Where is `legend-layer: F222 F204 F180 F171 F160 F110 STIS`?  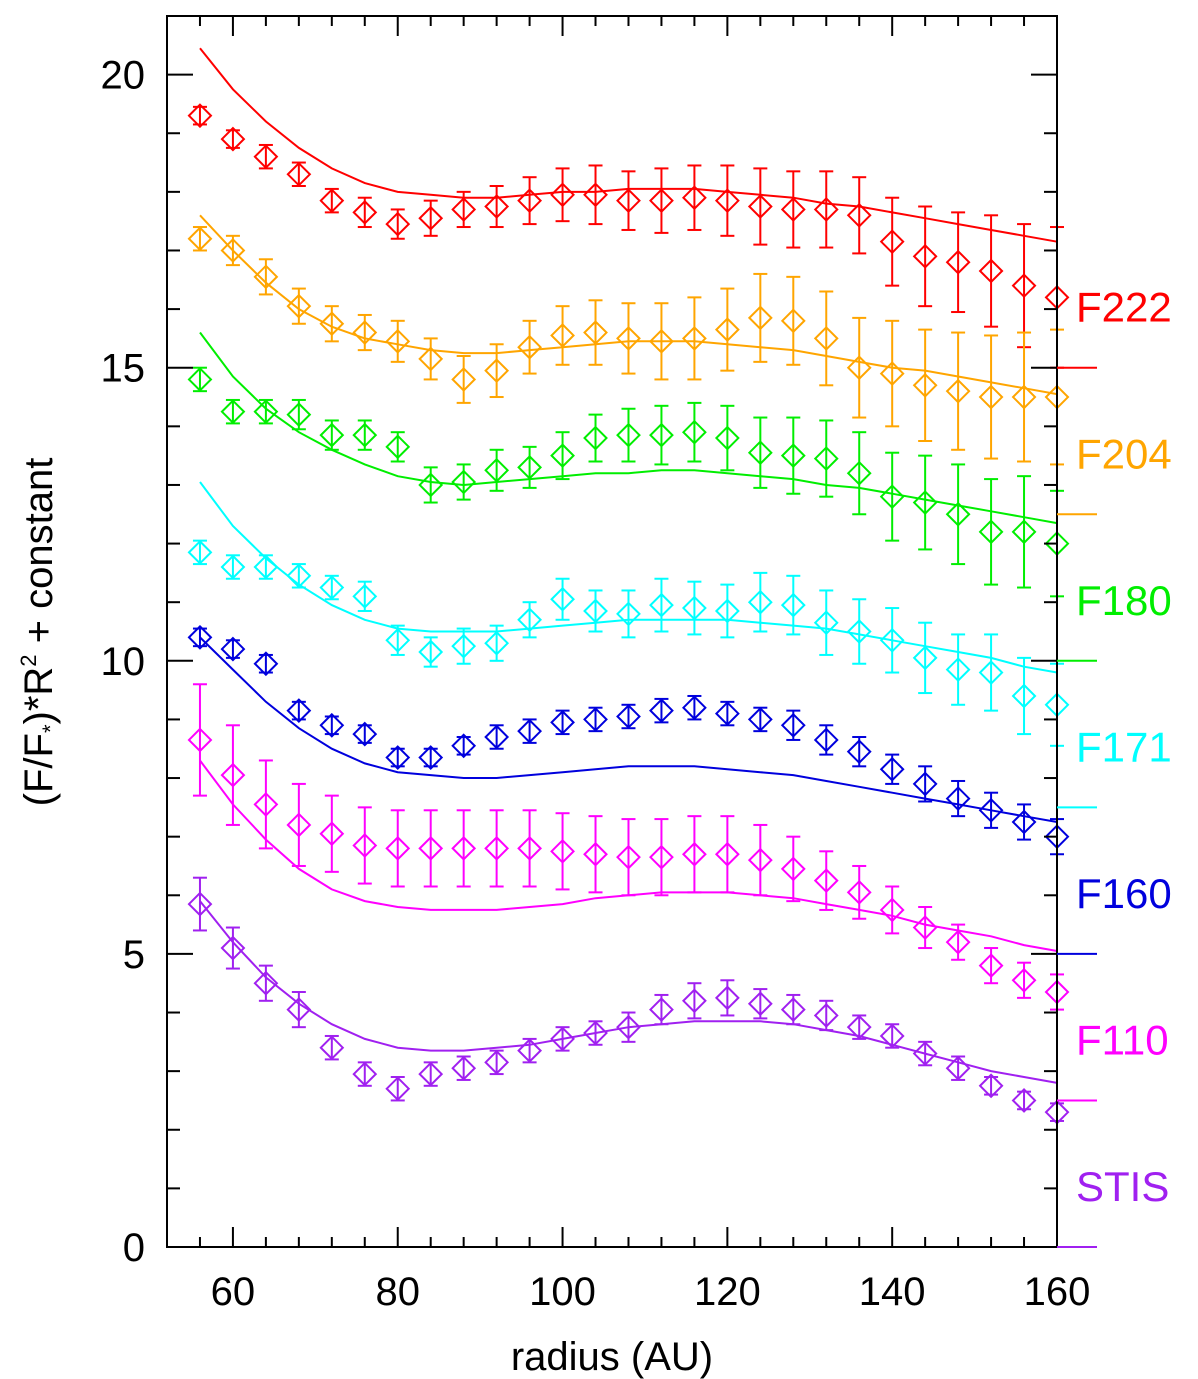 legend-layer: F222 F204 F180 F171 F160 F110 STIS is located at coordinates (1114, 766).